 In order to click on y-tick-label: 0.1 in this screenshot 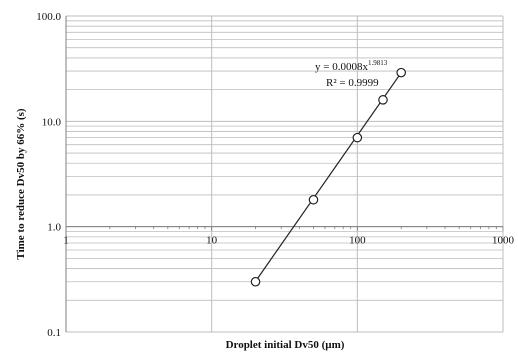, I will do `click(54, 333)`.